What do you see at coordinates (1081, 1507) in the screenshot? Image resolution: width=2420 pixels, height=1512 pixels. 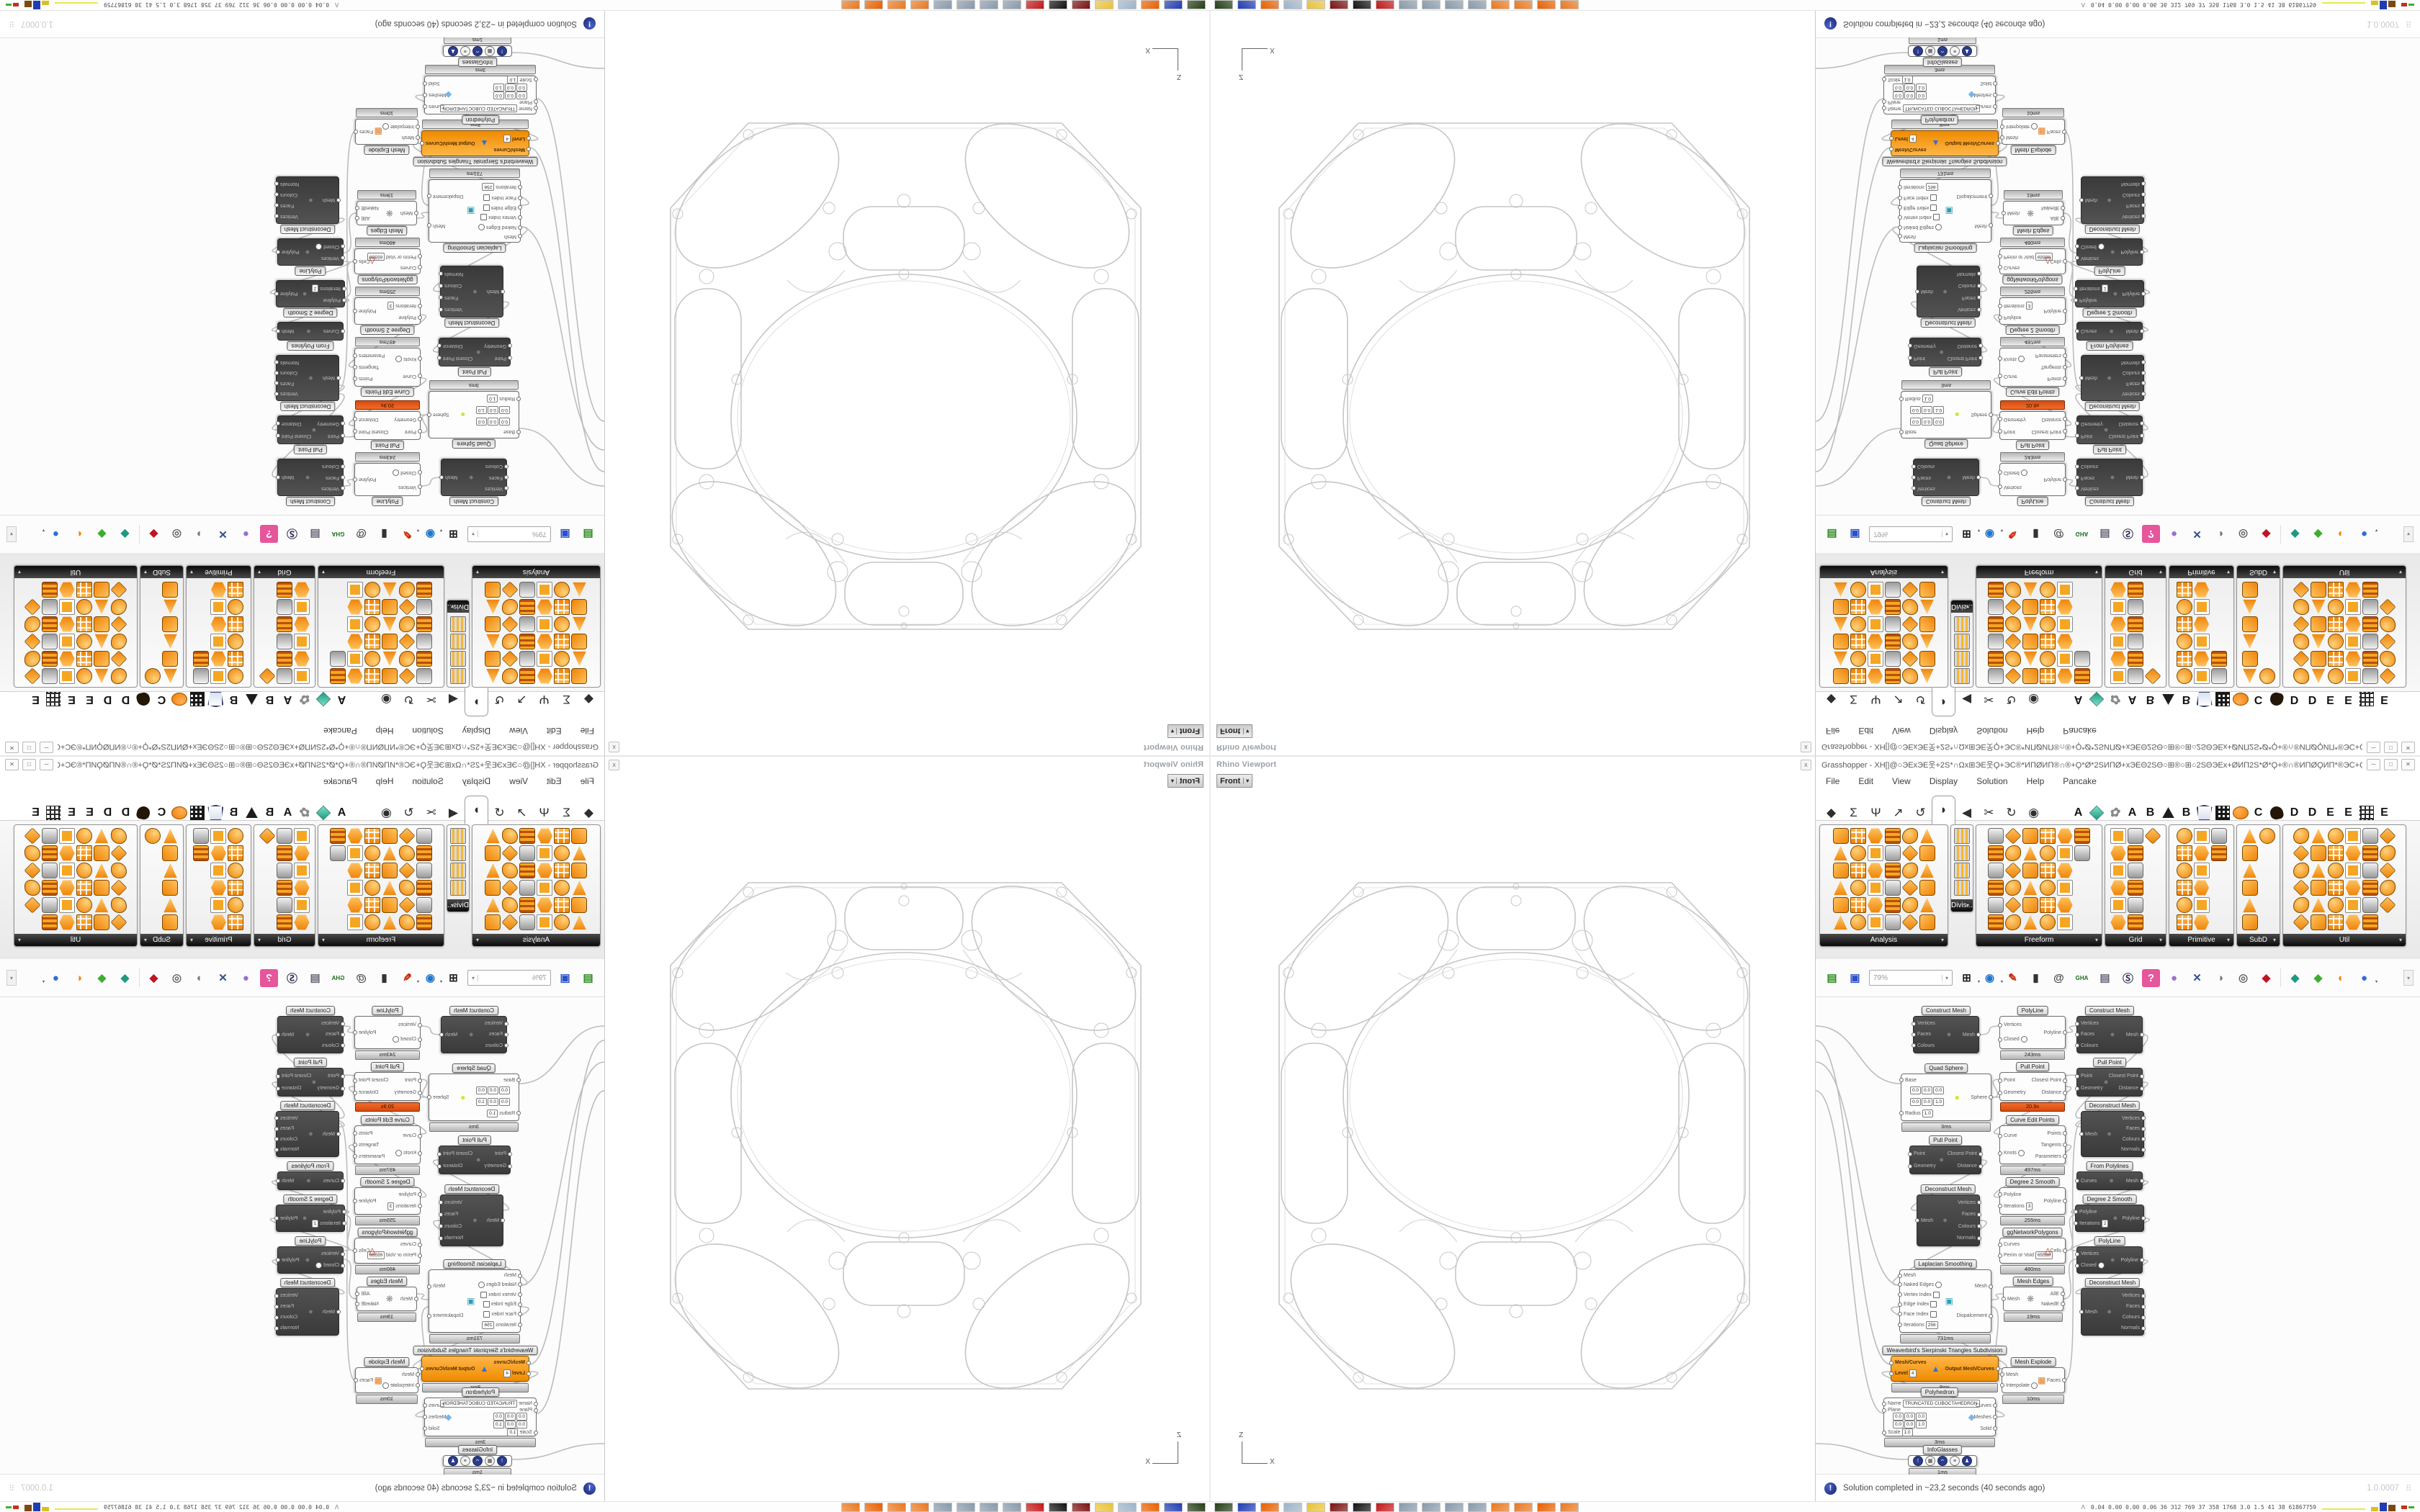 I see `taskbar-icon-media` at bounding box center [1081, 1507].